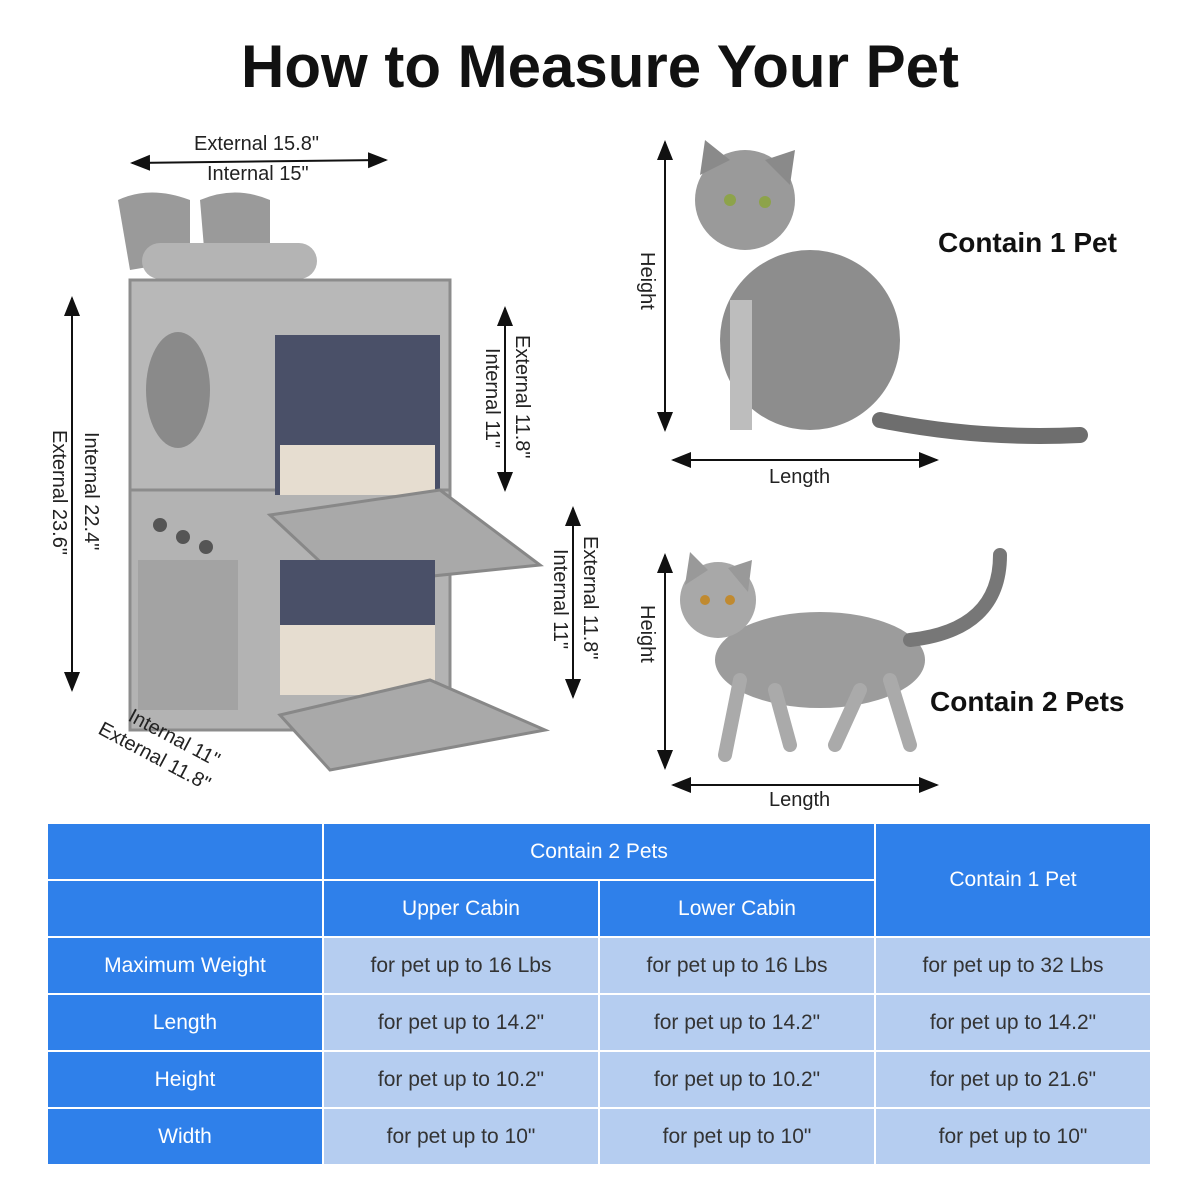 Image resolution: width=1200 pixels, height=1200 pixels. I want to click on page-title: How to Measure Your Pet, so click(600, 66).